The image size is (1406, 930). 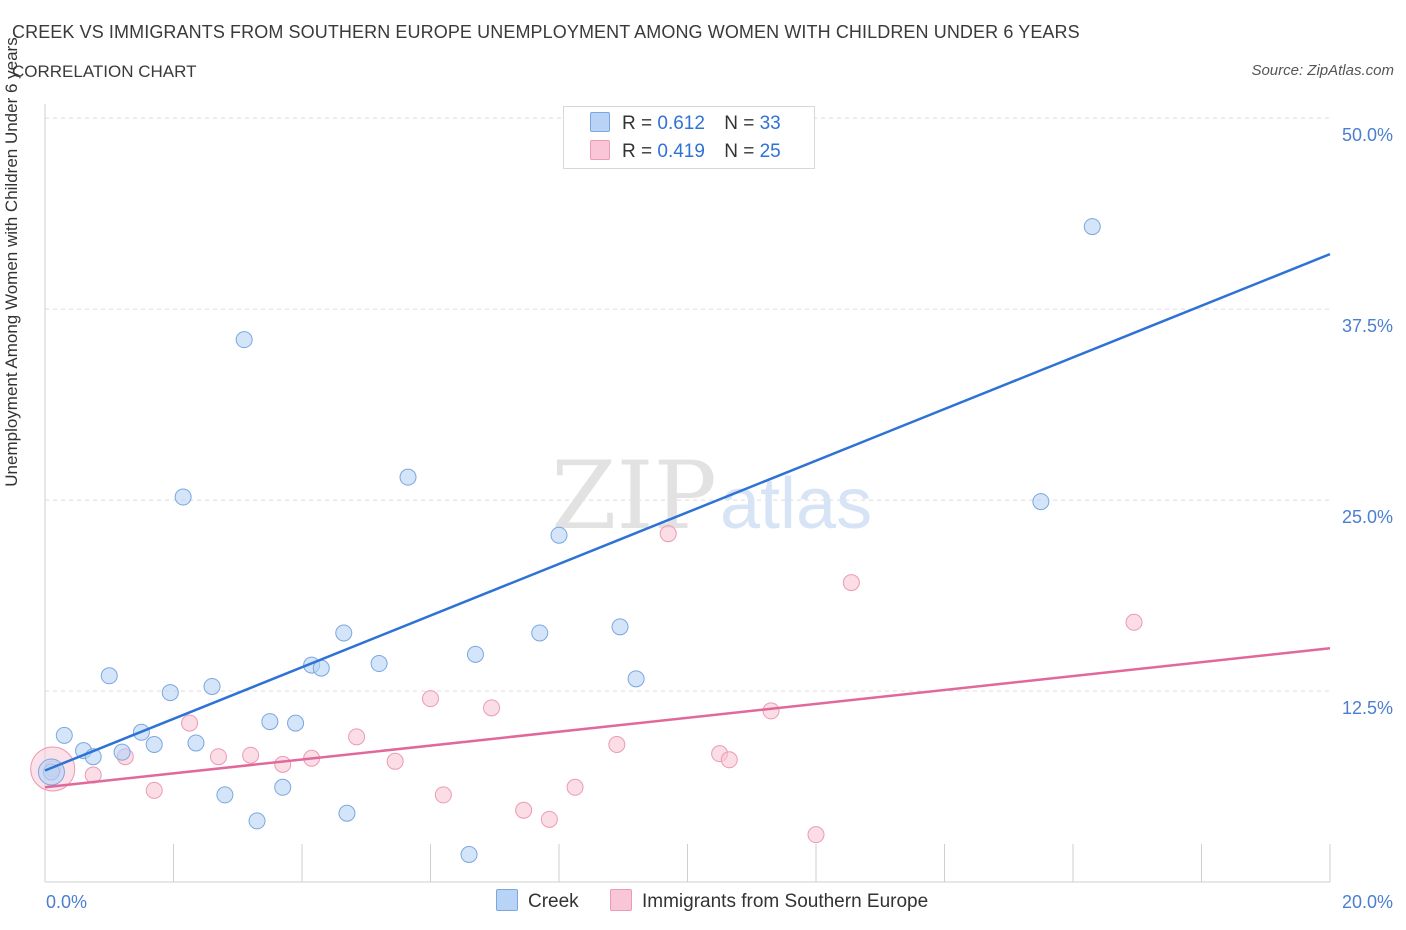 What do you see at coordinates (770, 151) in the screenshot?
I see `n-value-immigrants: 25` at bounding box center [770, 151].